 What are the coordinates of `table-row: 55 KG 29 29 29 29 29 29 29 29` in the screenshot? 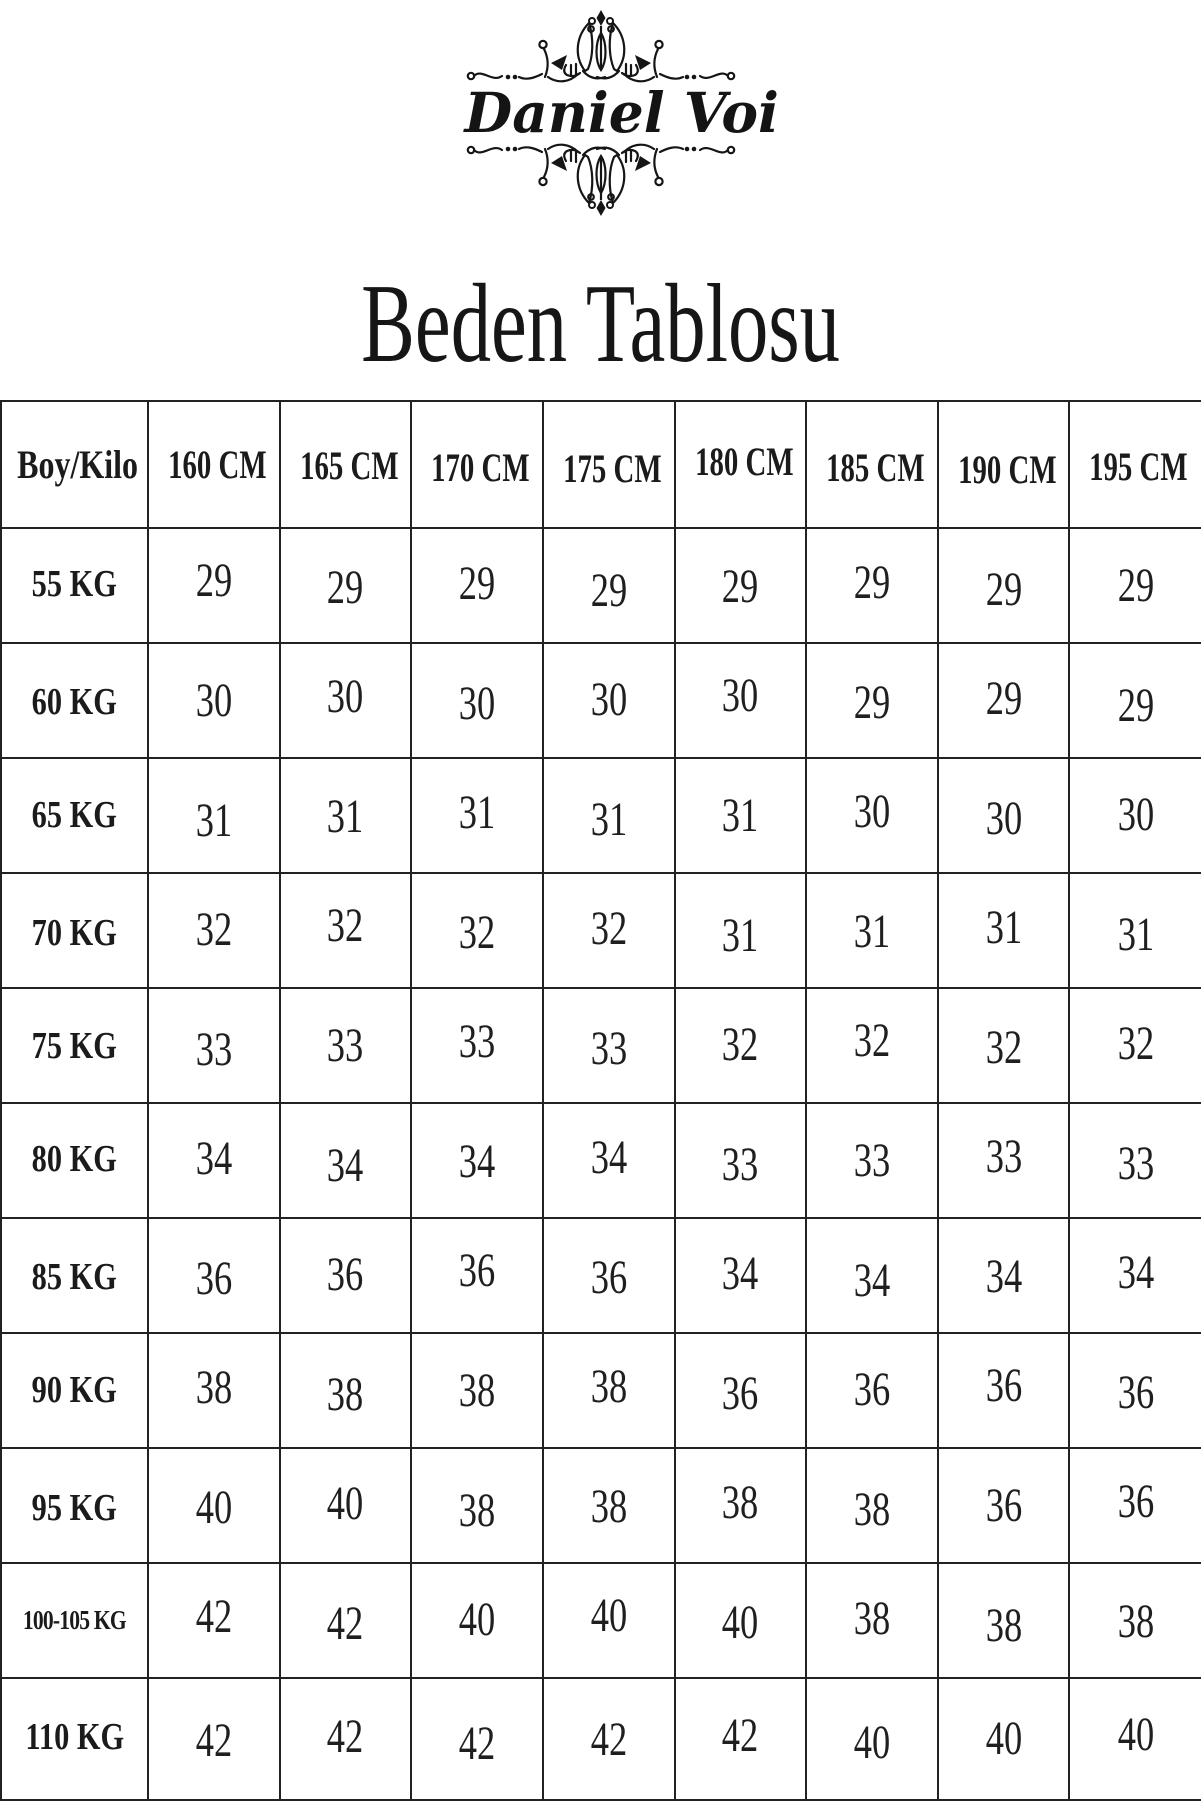 It's located at (600, 585).